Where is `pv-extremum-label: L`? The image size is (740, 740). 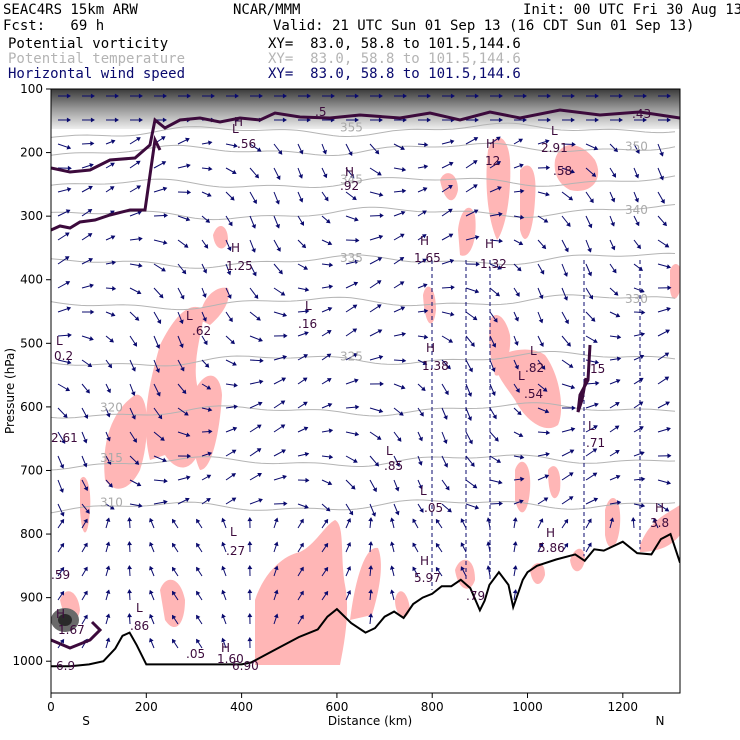
pv-extremum-label: L is located at coordinates (235, 129).